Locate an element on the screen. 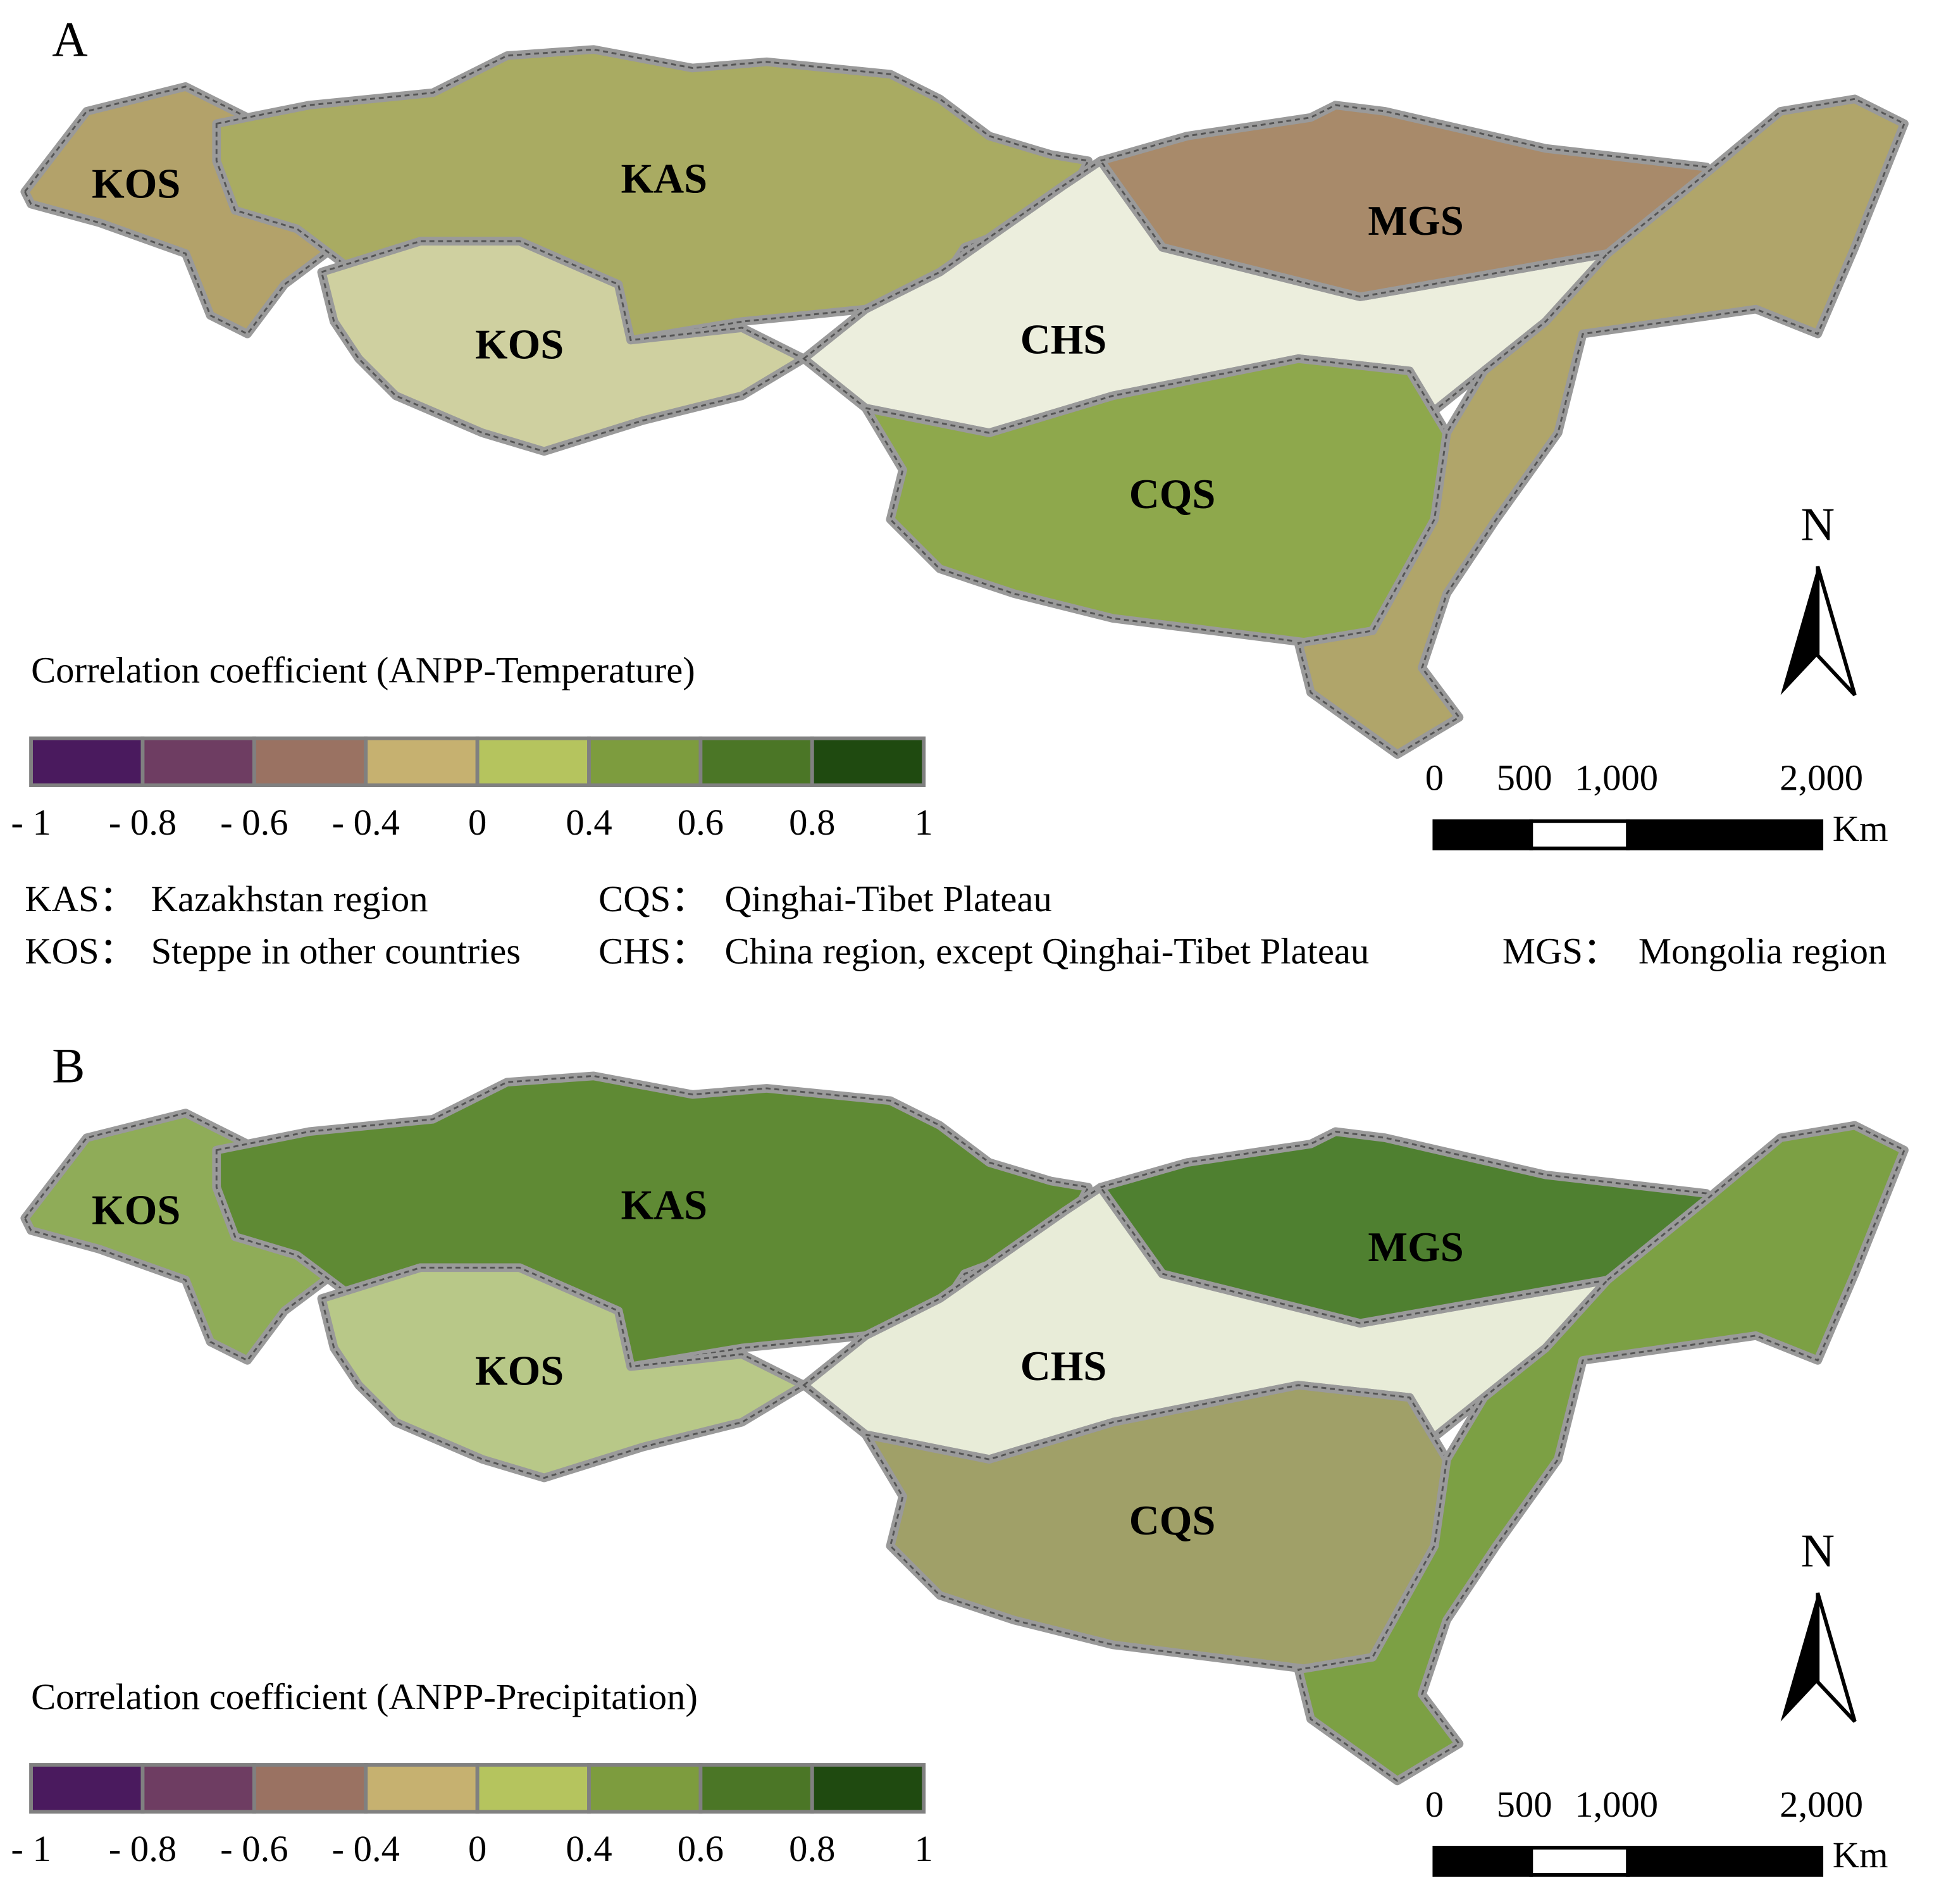 This screenshot has height=1904, width=1939. key-abbr: KOS： is located at coordinates (80, 950).